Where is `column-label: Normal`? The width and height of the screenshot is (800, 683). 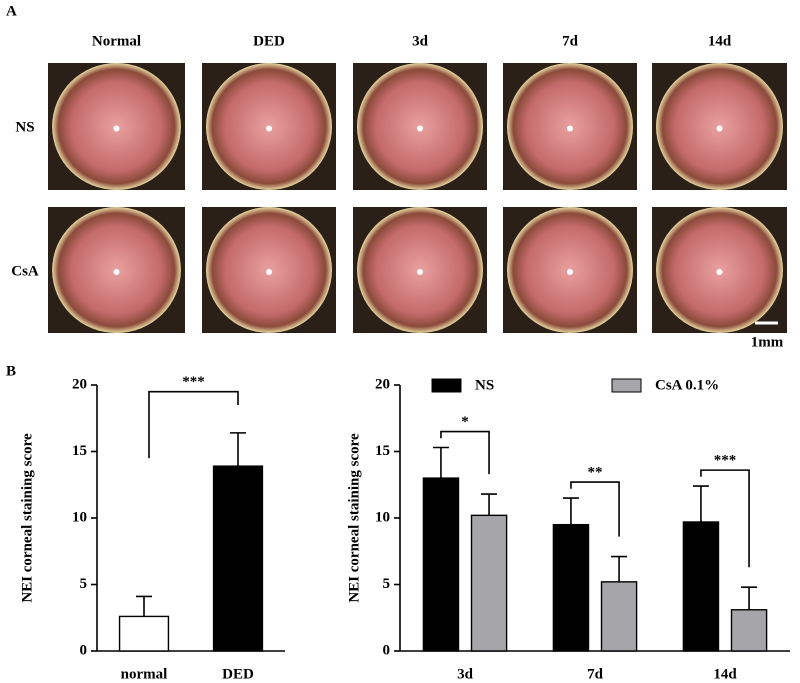
column-label: Normal is located at coordinates (116, 41).